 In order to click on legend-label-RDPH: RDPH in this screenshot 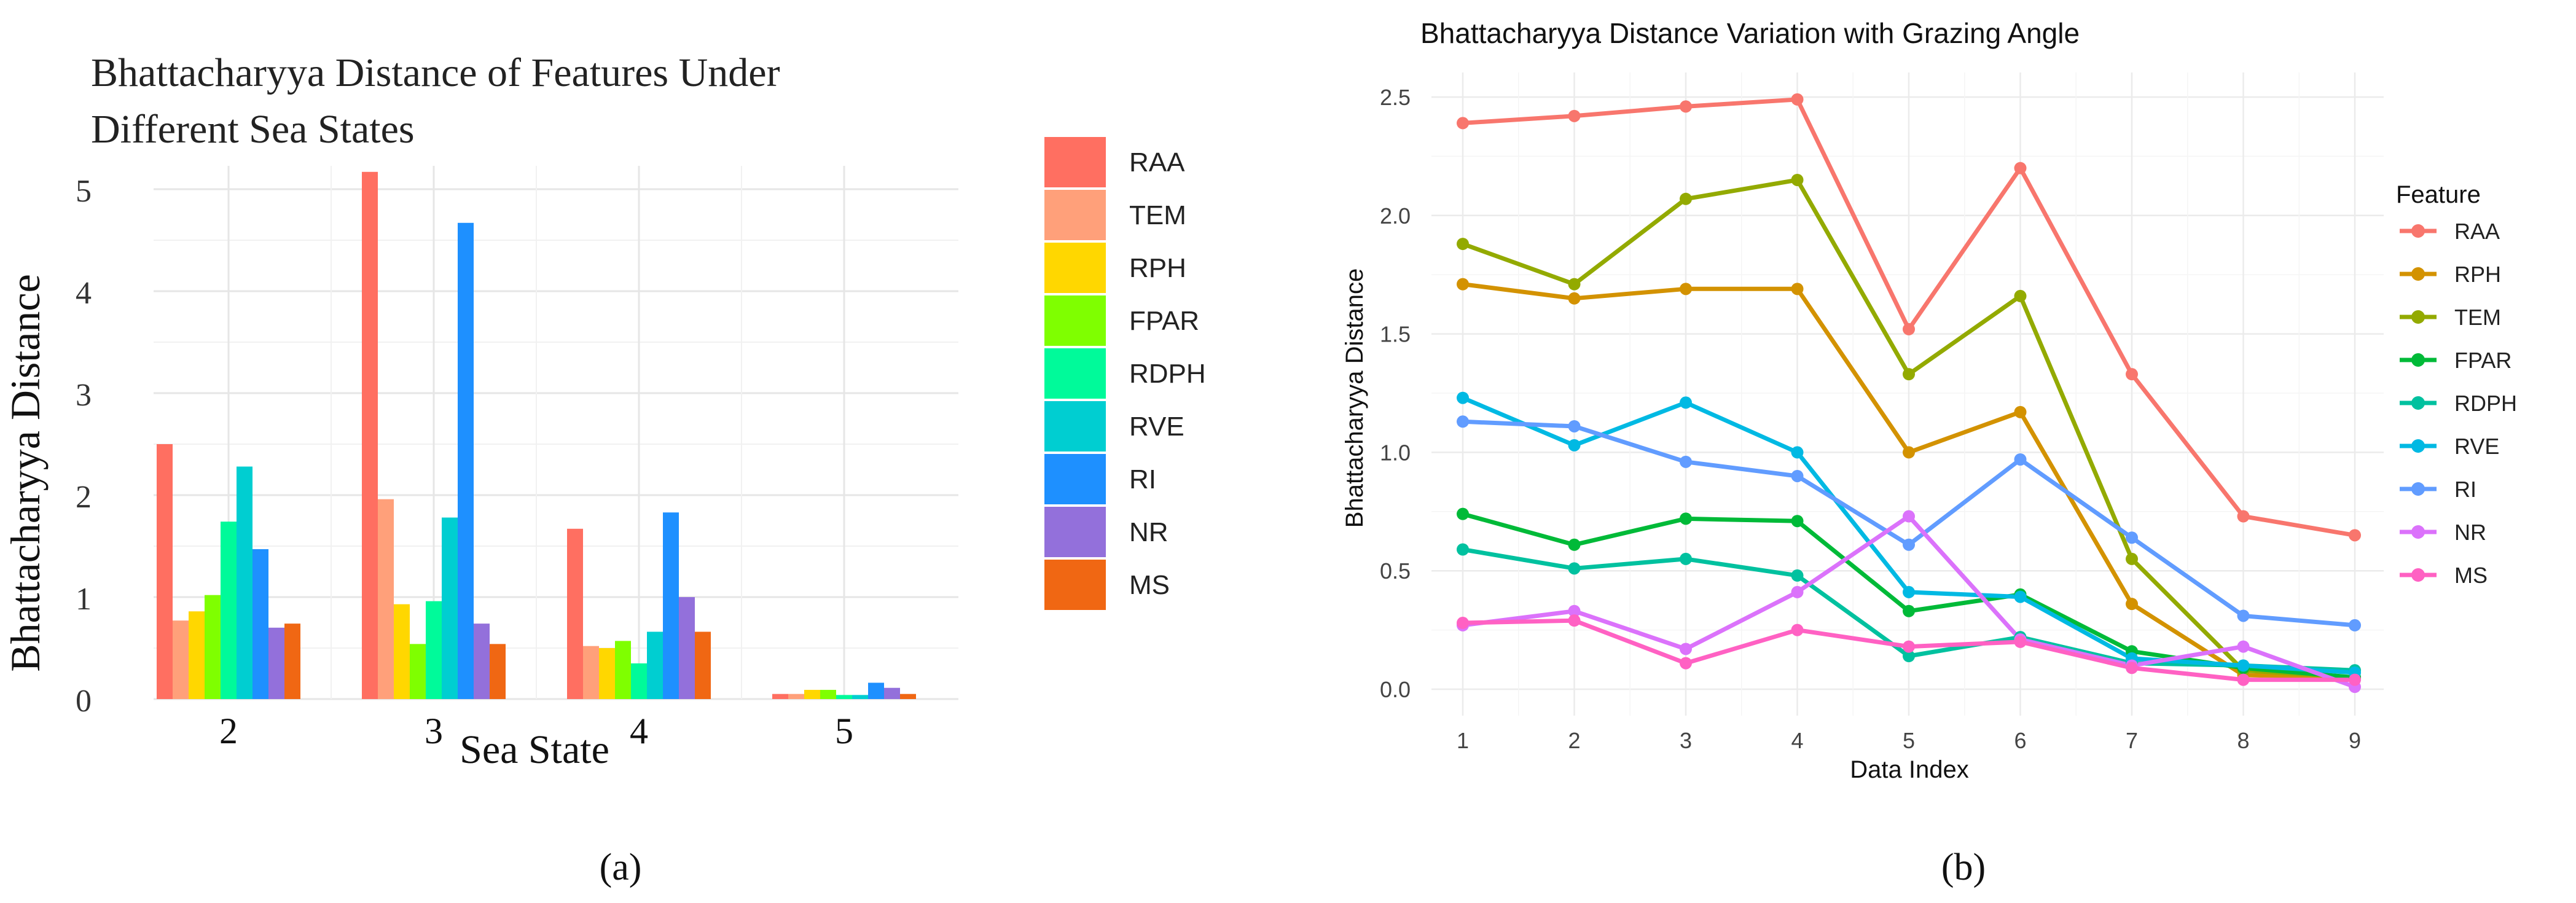, I will do `click(1167, 374)`.